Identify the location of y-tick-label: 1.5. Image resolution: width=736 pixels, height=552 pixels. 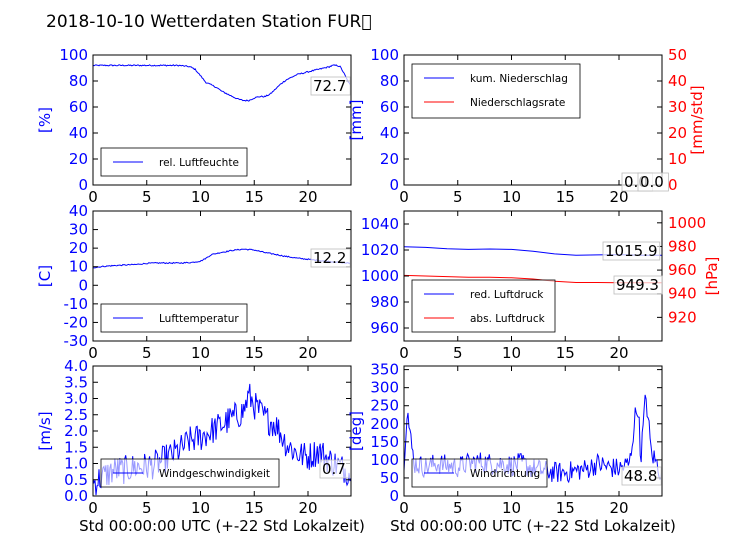
(76, 447).